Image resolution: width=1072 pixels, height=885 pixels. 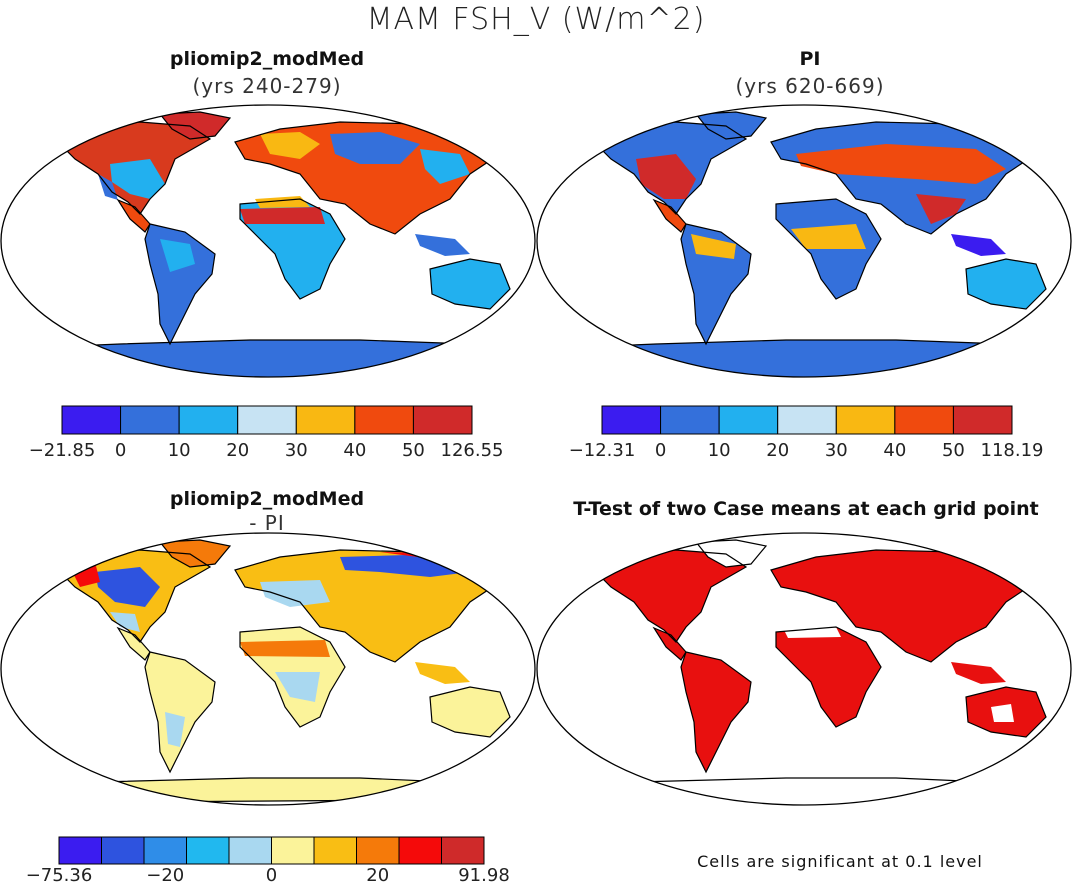 What do you see at coordinates (267, 59) in the screenshot?
I see `panel1-title: pliomip2_modMed` at bounding box center [267, 59].